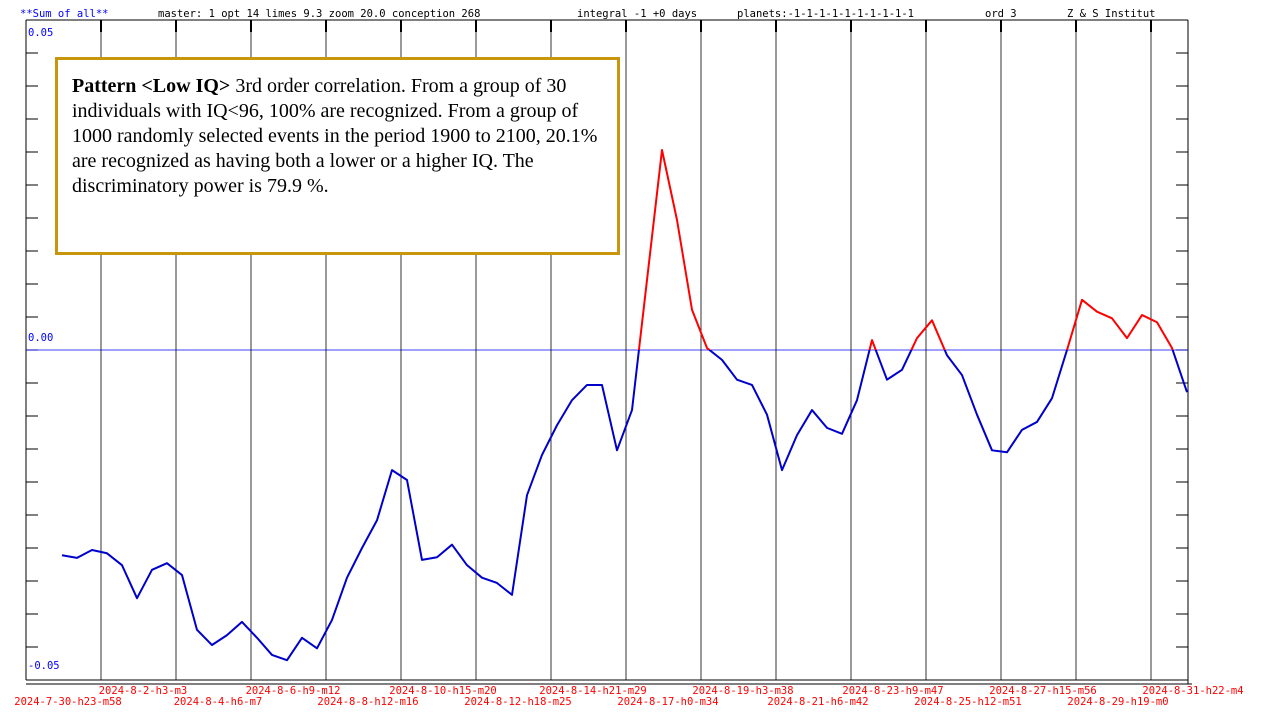  What do you see at coordinates (218, 702) in the screenshot?
I see `x-tick-label: 2024-8-4-h6-m7` at bounding box center [218, 702].